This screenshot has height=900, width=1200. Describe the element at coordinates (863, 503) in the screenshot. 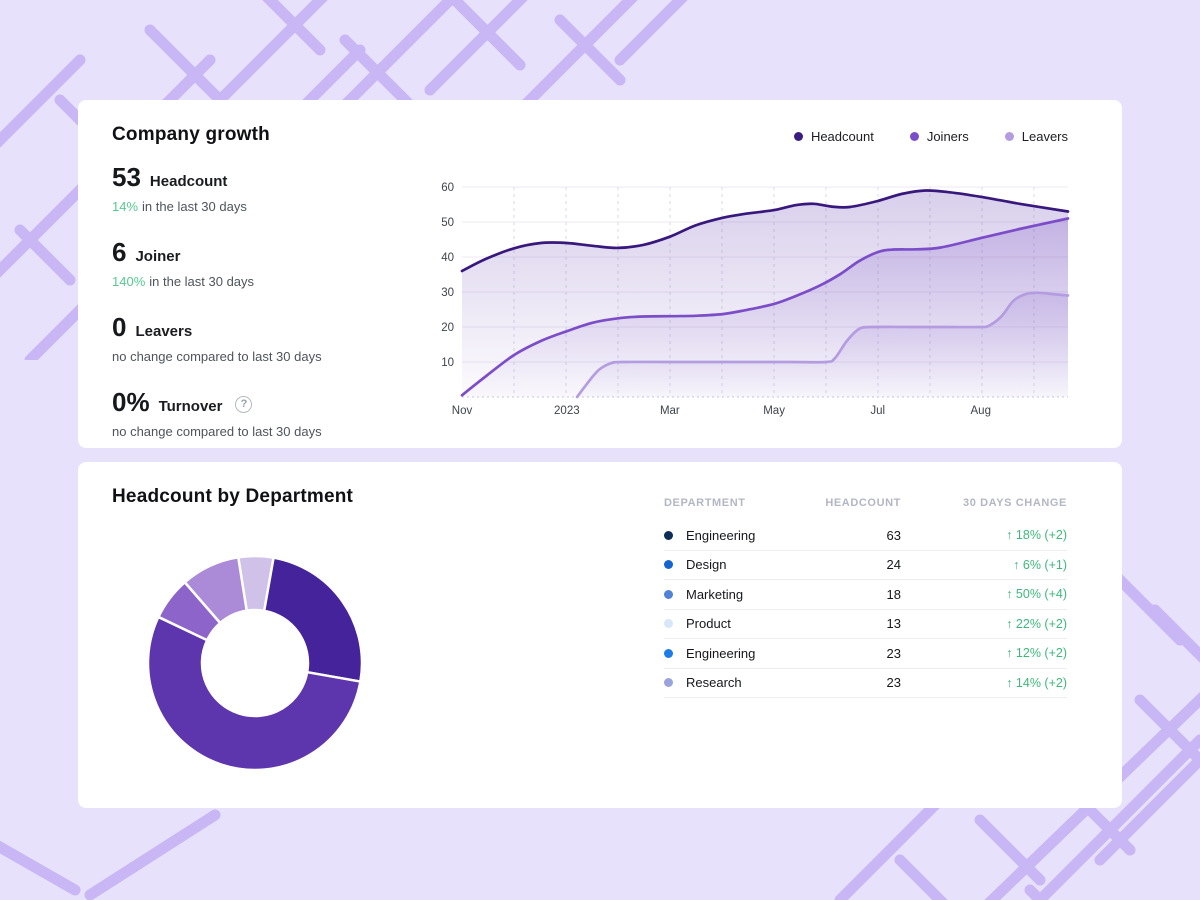

I see `col-header-headcount: HEADCOUNT` at that location.